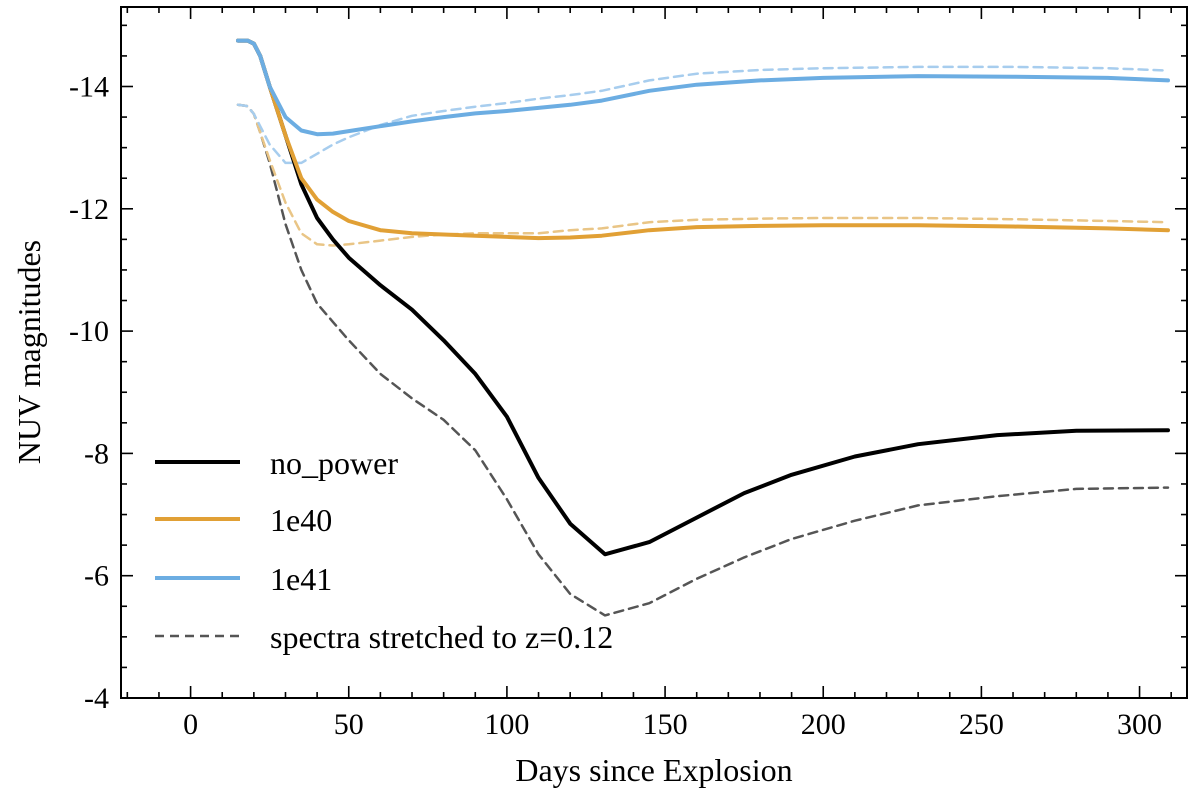 The width and height of the screenshot is (1200, 800). What do you see at coordinates (243, 579) in the screenshot?
I see `legend-entry-1e41: 1e41` at bounding box center [243, 579].